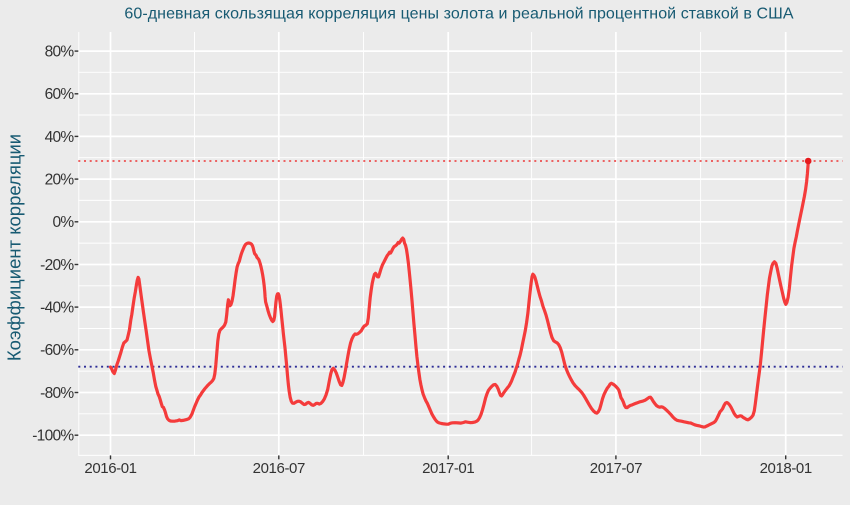  Describe the element at coordinates (57, 350) in the screenshot. I see `svg-text: -60%` at that location.